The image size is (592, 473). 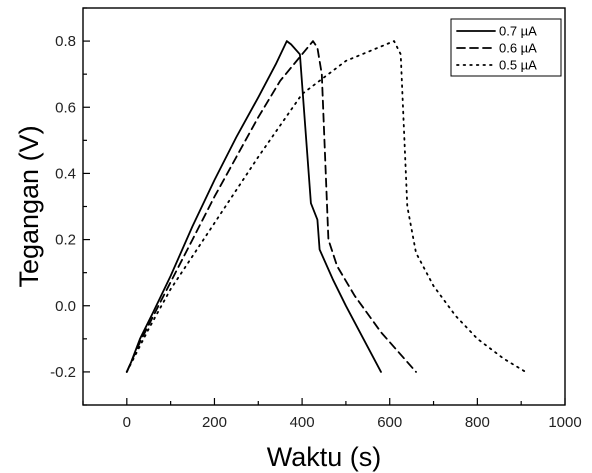 What do you see at coordinates (496, 48) in the screenshot?
I see `legend-items: 0.7 µA 0.6 µA 0.5 µA` at bounding box center [496, 48].